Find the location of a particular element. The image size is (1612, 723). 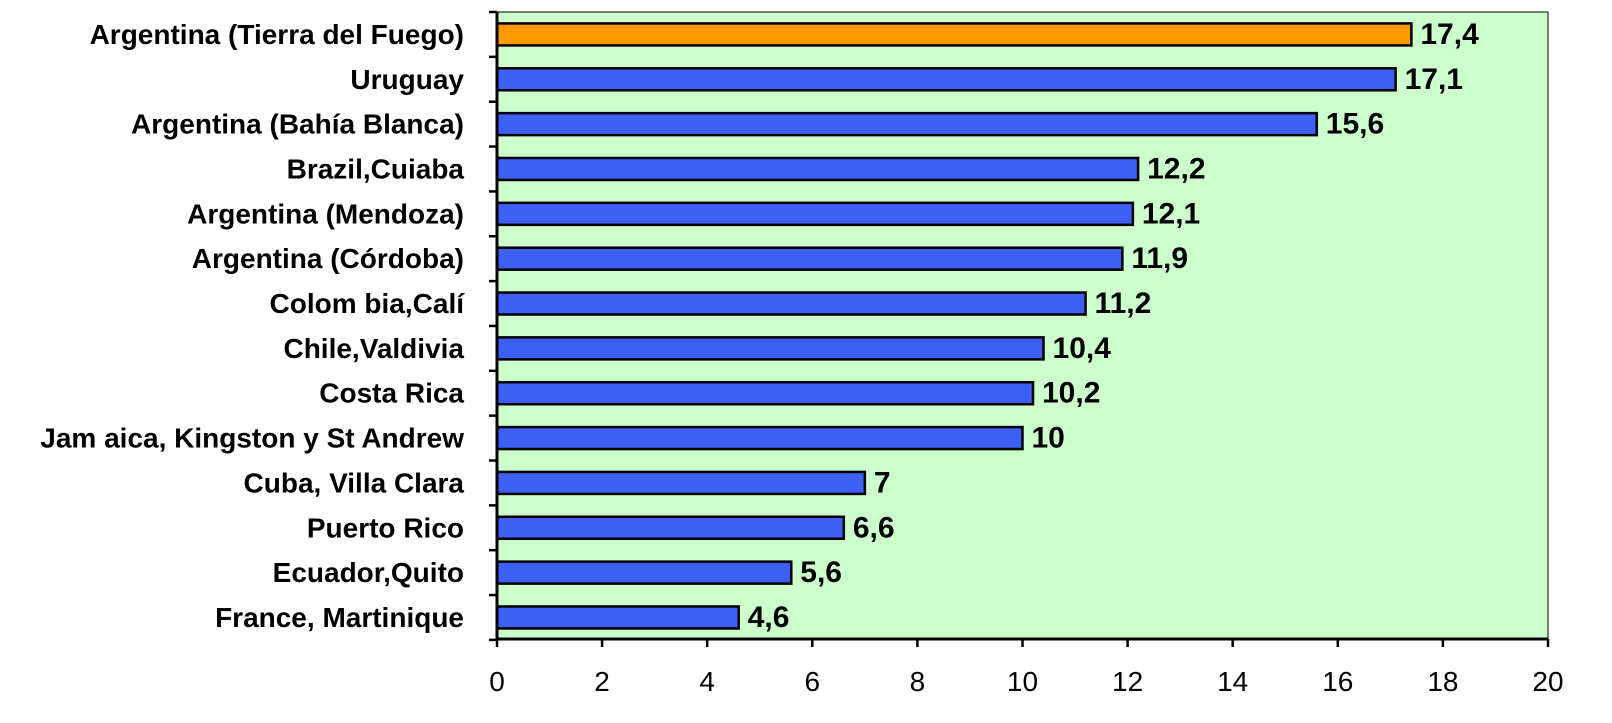

value-label: 12,1 is located at coordinates (1171, 213).